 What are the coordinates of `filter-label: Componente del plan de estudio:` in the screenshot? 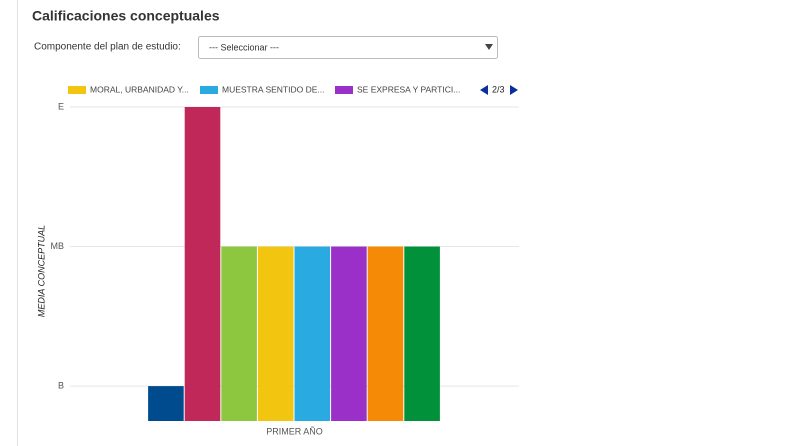 It's located at (107, 47).